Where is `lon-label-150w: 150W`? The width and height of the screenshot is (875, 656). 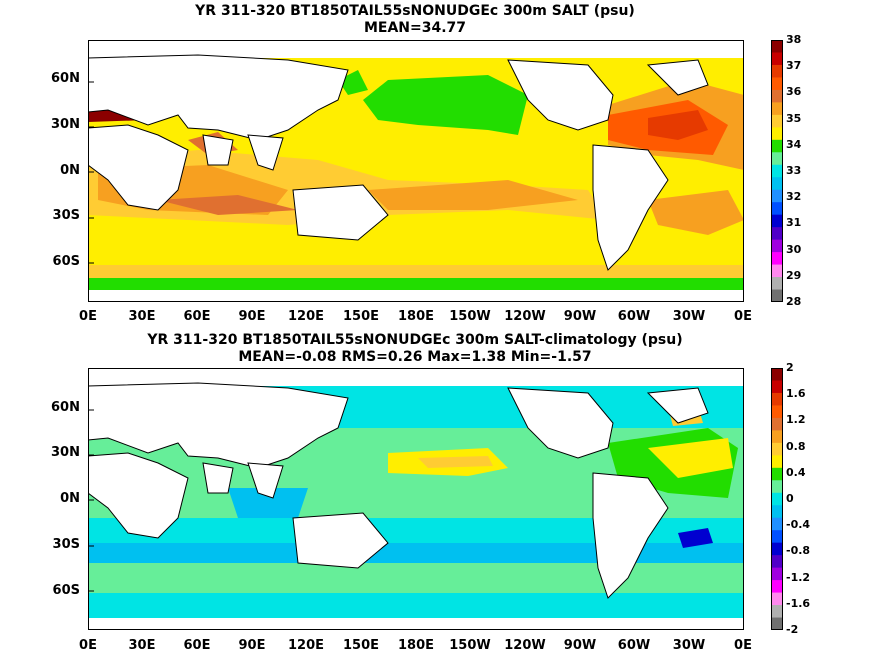 lon-label-150w: 150W is located at coordinates (470, 645).